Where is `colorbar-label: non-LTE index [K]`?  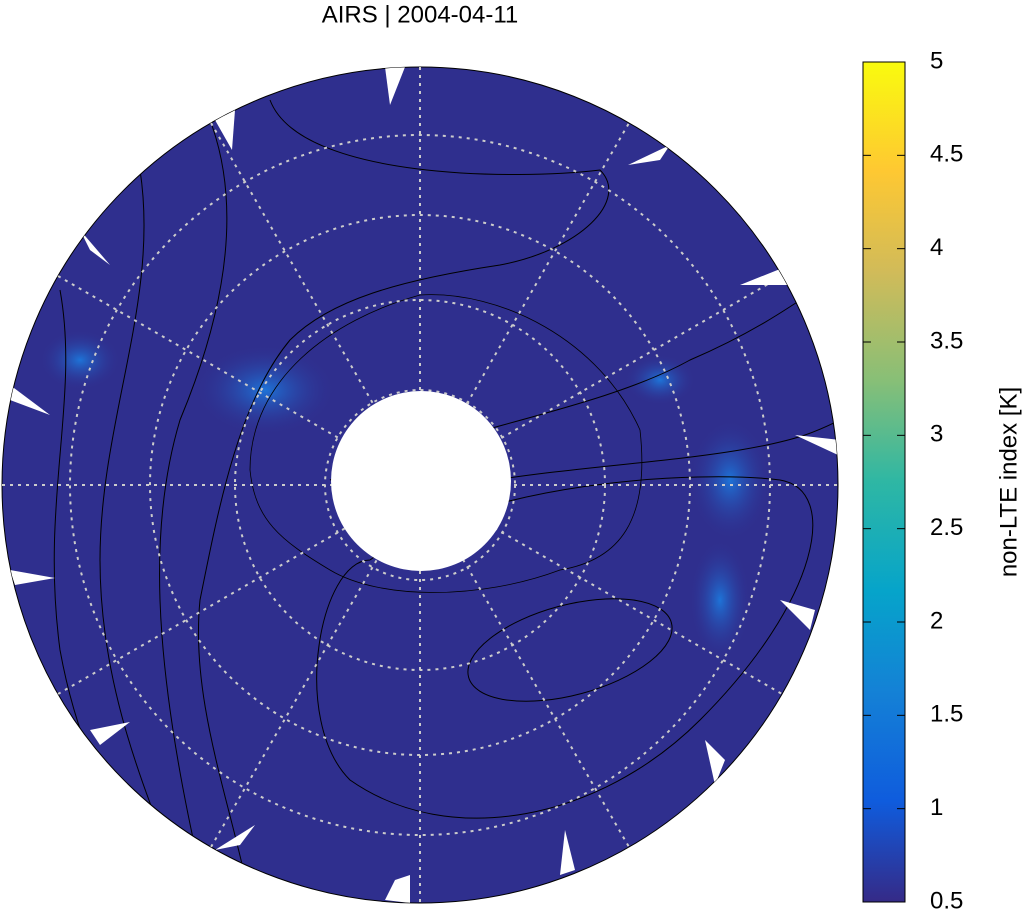 colorbar-label: non-LTE index [K] is located at coordinates (1008, 482).